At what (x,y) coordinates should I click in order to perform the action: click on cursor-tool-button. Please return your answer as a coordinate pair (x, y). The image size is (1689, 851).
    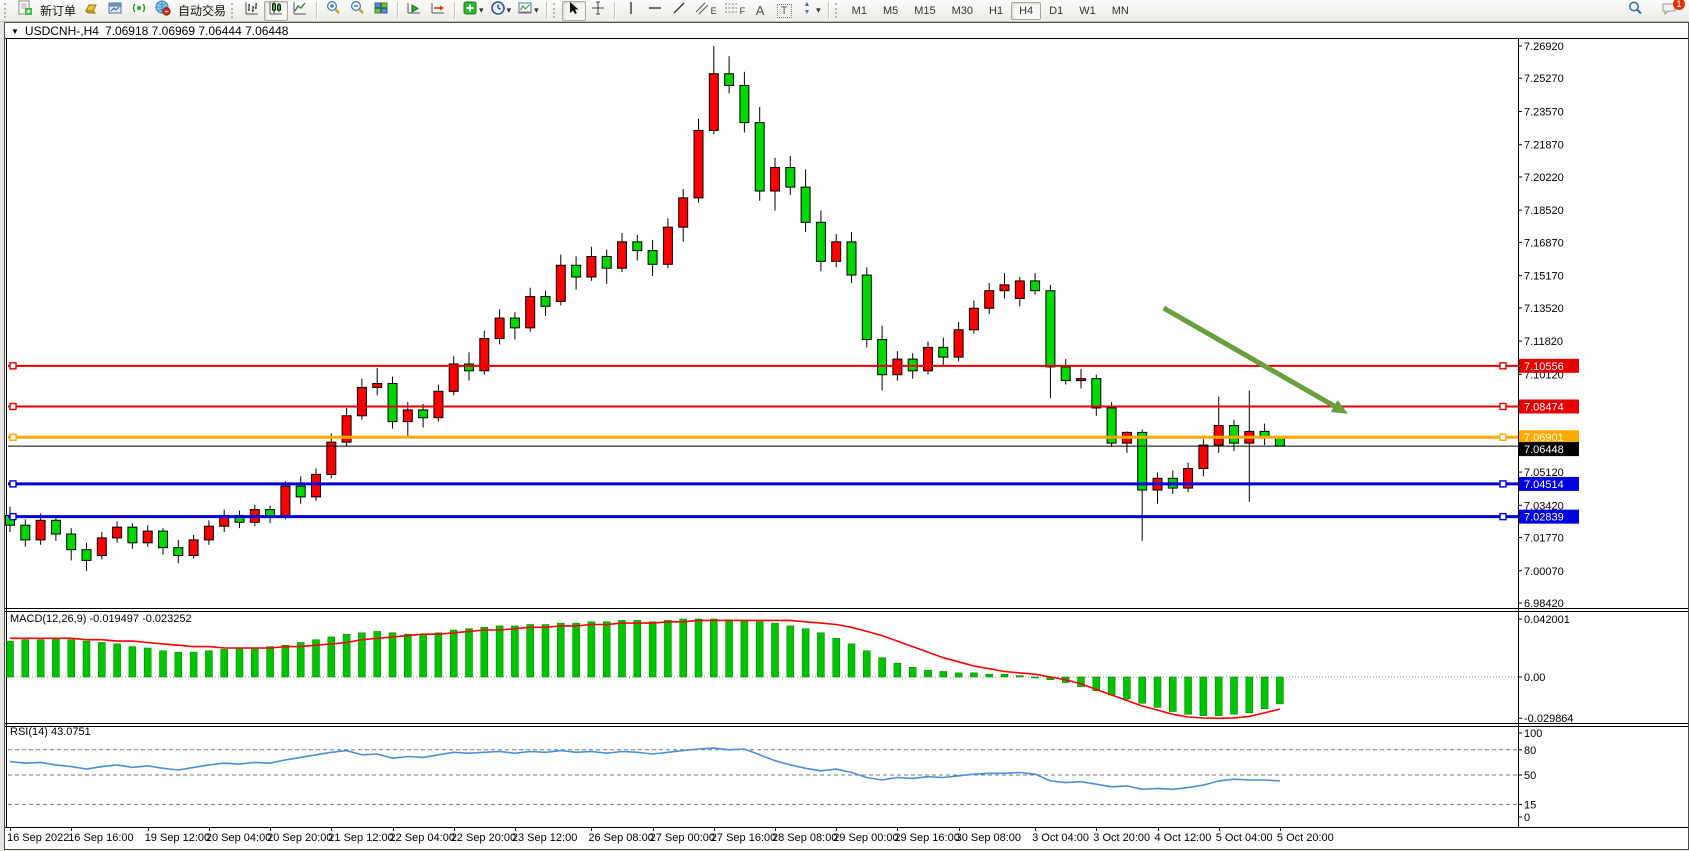
    Looking at the image, I should click on (573, 10).